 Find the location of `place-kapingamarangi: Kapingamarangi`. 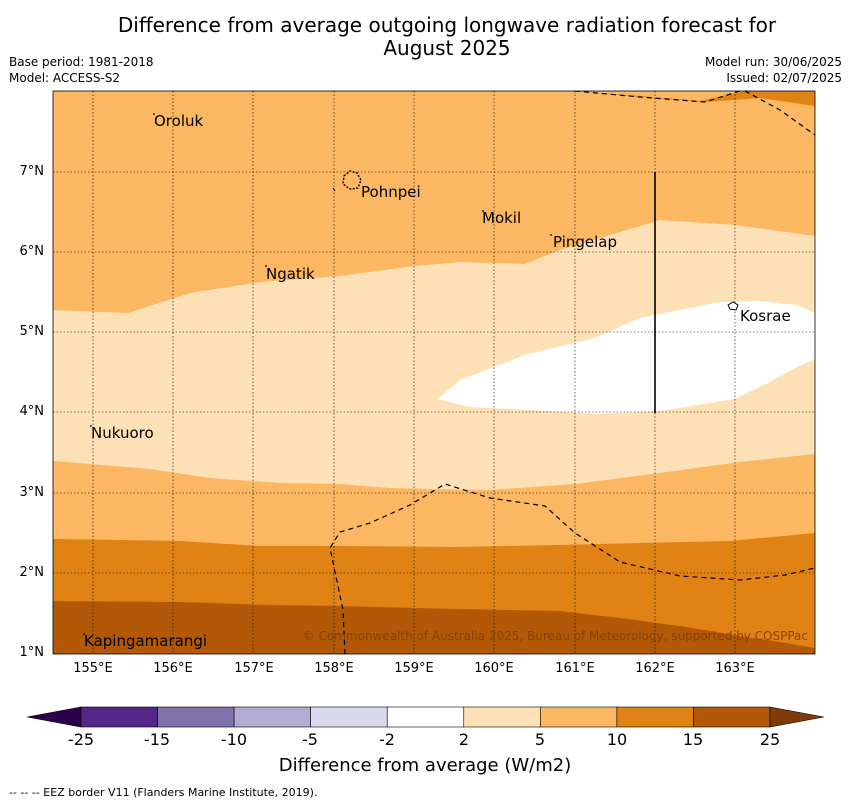

place-kapingamarangi: Kapingamarangi is located at coordinates (145, 641).